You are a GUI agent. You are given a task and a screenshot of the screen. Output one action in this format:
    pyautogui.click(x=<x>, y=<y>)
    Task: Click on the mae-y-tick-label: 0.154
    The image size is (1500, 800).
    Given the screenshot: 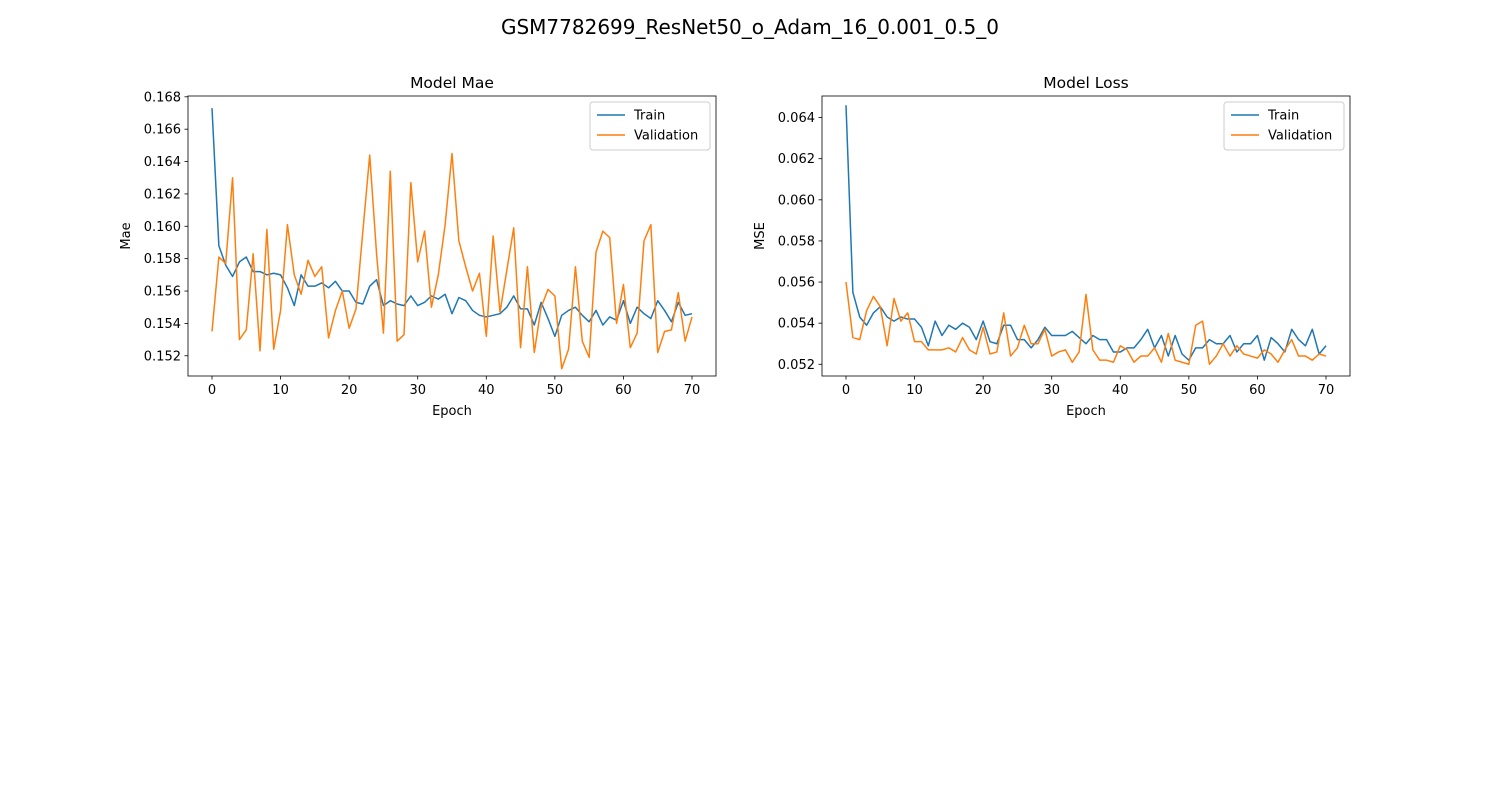 What is the action you would take?
    pyautogui.click(x=162, y=324)
    